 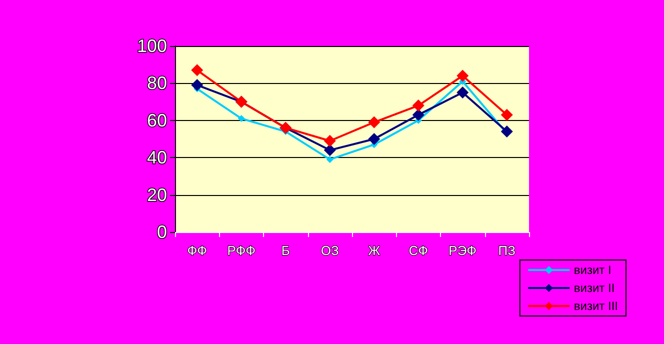 What do you see at coordinates (596, 306) in the screenshot?
I see `legend-label: визит III` at bounding box center [596, 306].